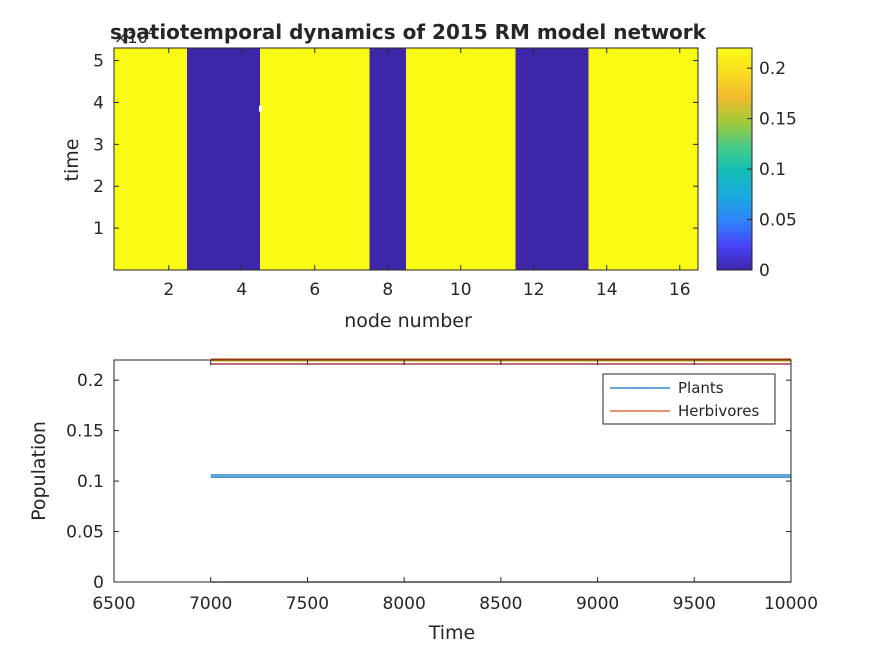  What do you see at coordinates (85, 432) in the screenshot?
I see `lineplot-y-tick-label: 0.15` at bounding box center [85, 432].